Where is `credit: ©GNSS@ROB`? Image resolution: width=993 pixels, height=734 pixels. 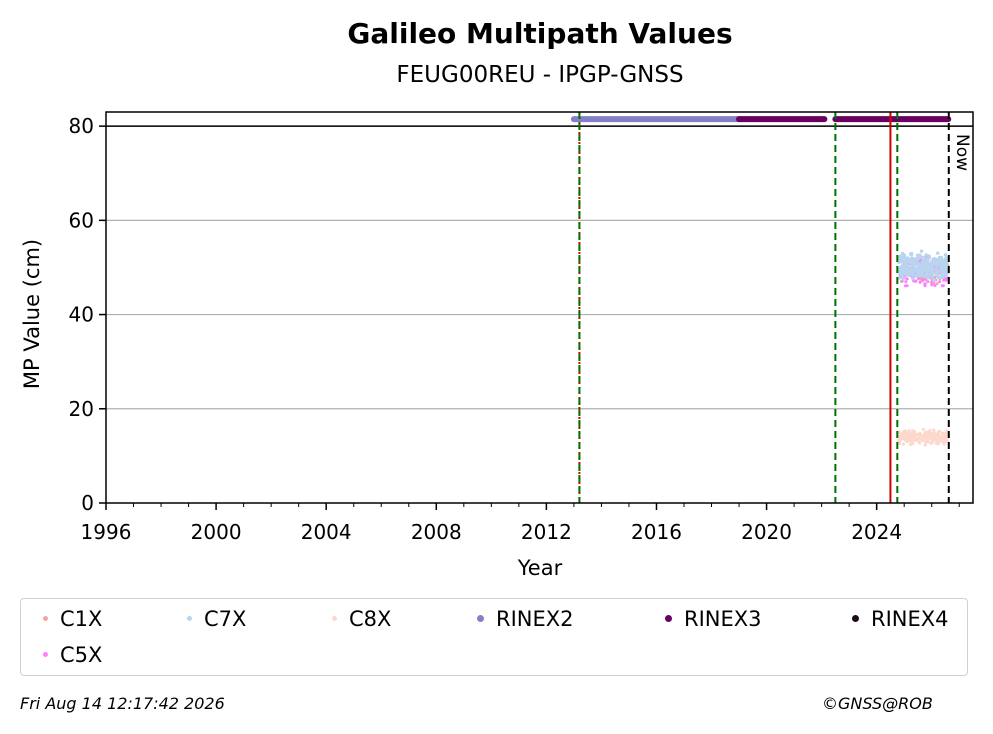 credit: ©GNSS@ROB is located at coordinates (877, 703).